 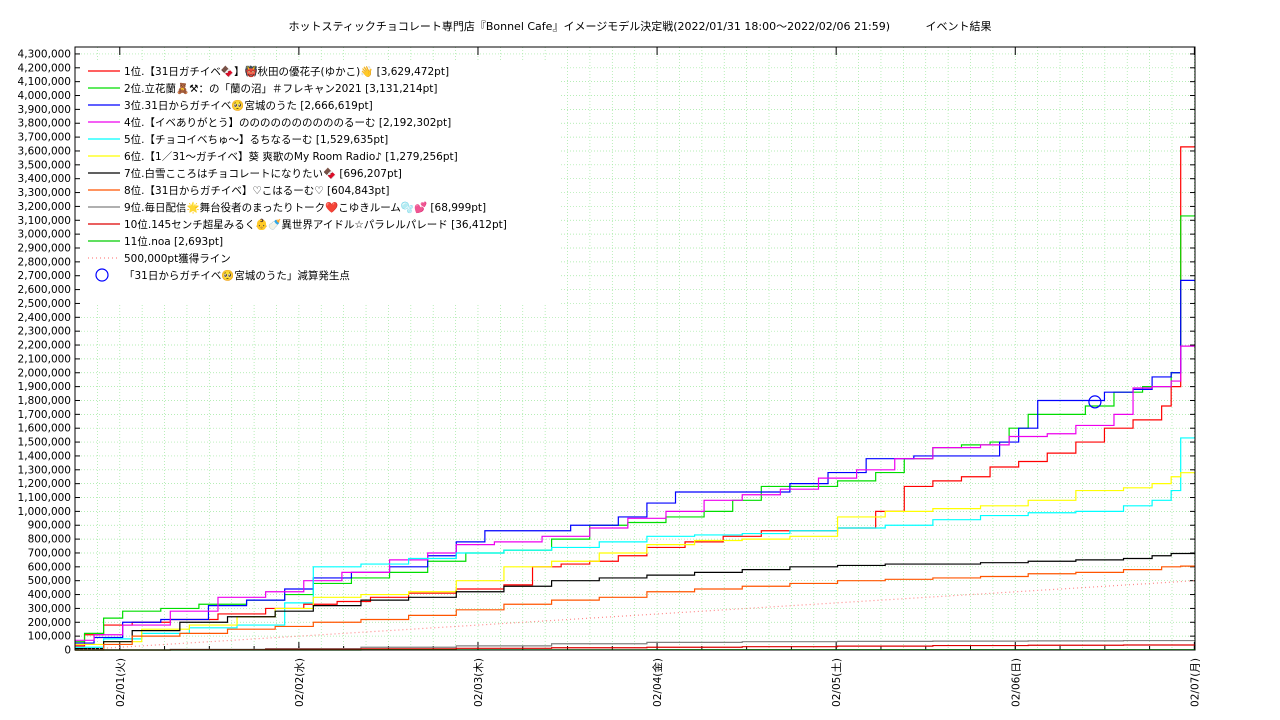 I want to click on y-tick-label: 500,000, so click(x=49, y=581).